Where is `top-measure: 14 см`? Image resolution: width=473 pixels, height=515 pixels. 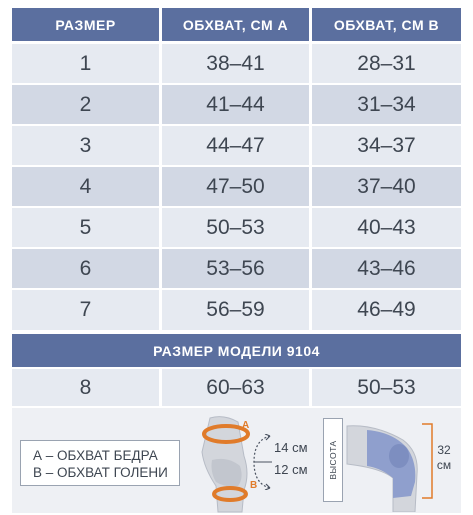 top-measure: 14 см is located at coordinates (291, 447).